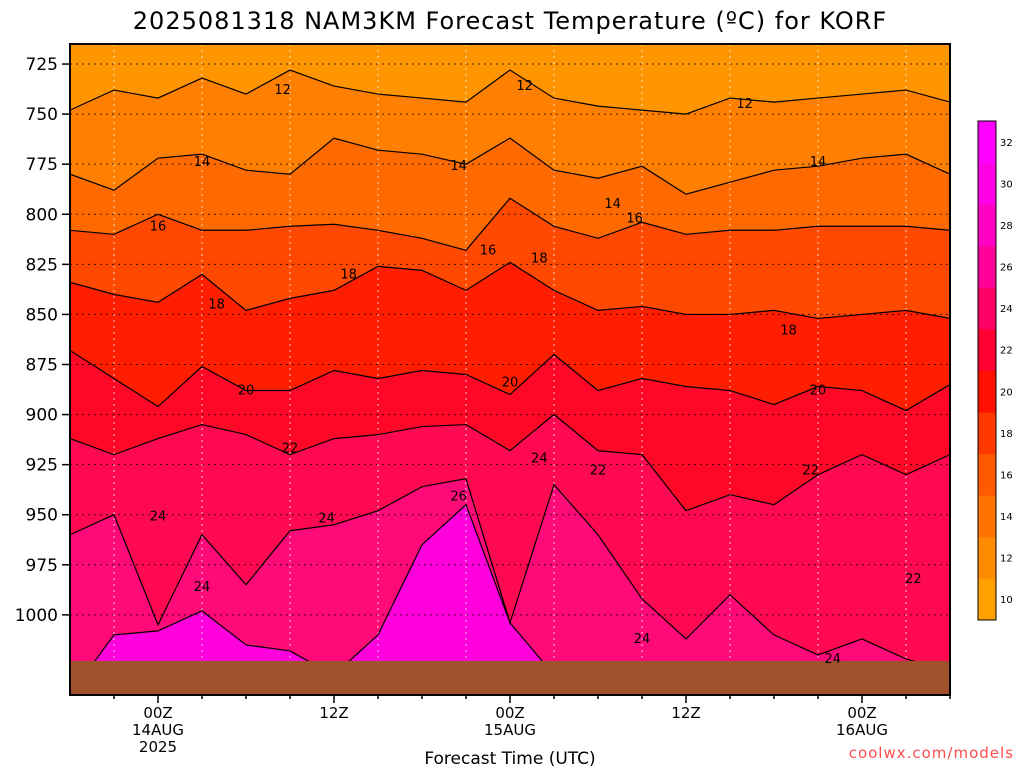 This screenshot has height=768, width=1024. What do you see at coordinates (1006, 392) in the screenshot?
I see `colorbar-label: 20` at bounding box center [1006, 392].